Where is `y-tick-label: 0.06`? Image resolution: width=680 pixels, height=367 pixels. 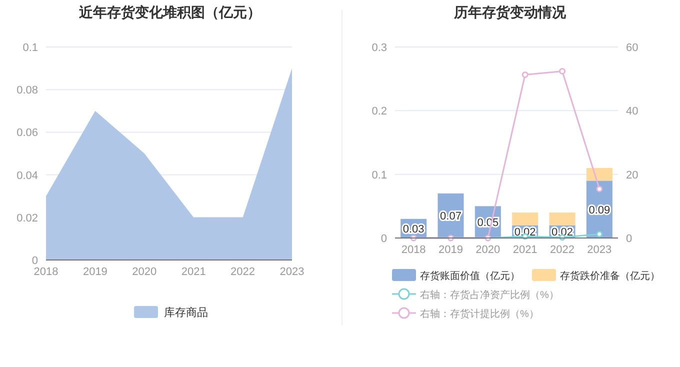
y-tick-label: 0.06 is located at coordinates (27, 133).